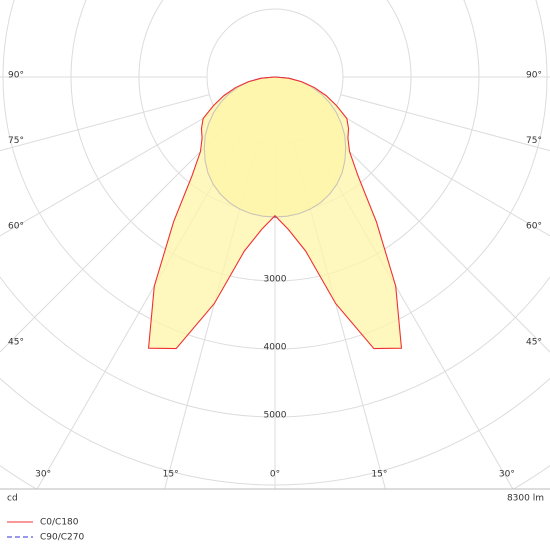 Image resolution: width=550 pixels, height=550 pixels. Describe the element at coordinates (46, 530) in the screenshot. I see `legend: C0/C180 C90/C270` at that location.